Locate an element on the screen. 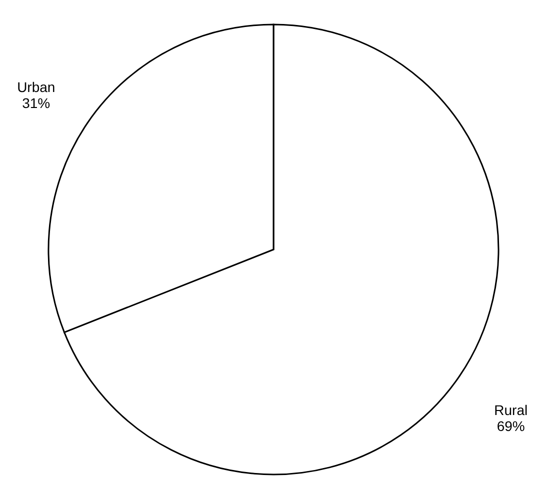 This screenshot has height=499, width=547. slice-label: Urban is located at coordinates (36, 87).